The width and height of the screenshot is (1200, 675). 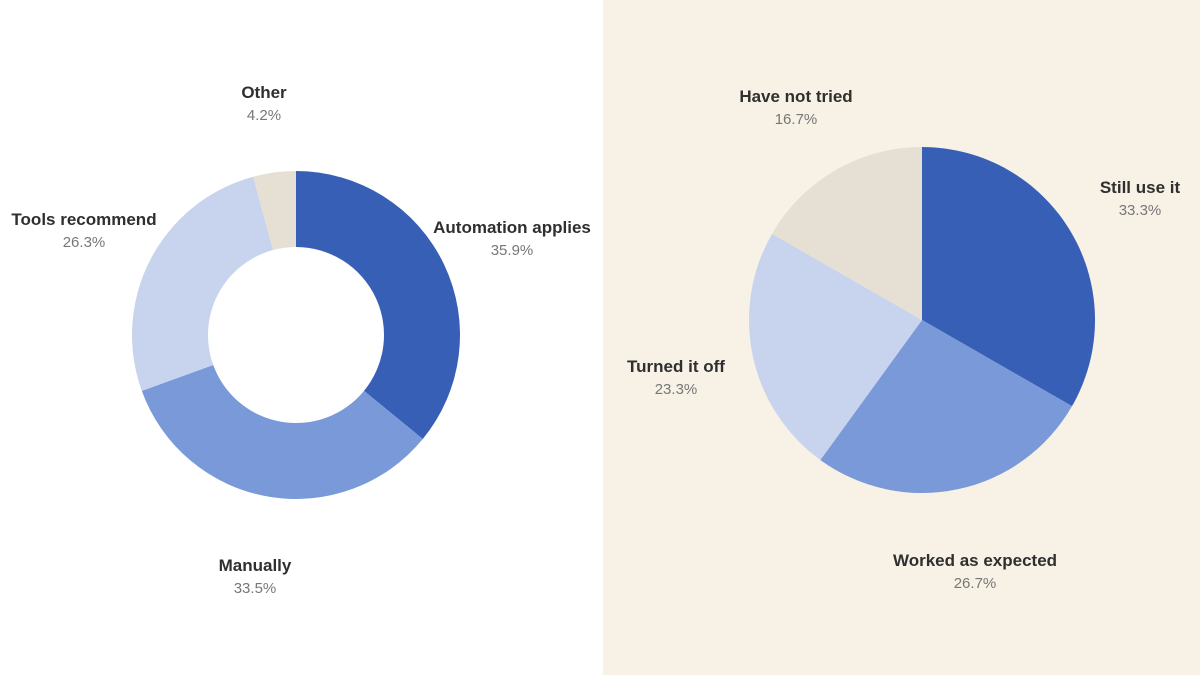 I want to click on slice-other, so click(x=274, y=211).